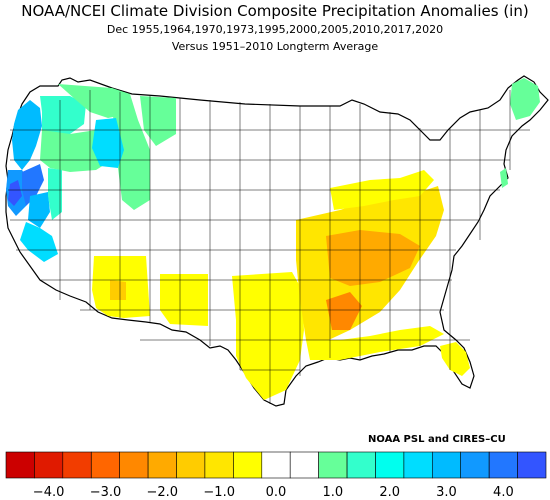 Image resolution: width=550 pixels, height=500 pixels. I want to click on legend-tick-label: 2.0, so click(389, 492).